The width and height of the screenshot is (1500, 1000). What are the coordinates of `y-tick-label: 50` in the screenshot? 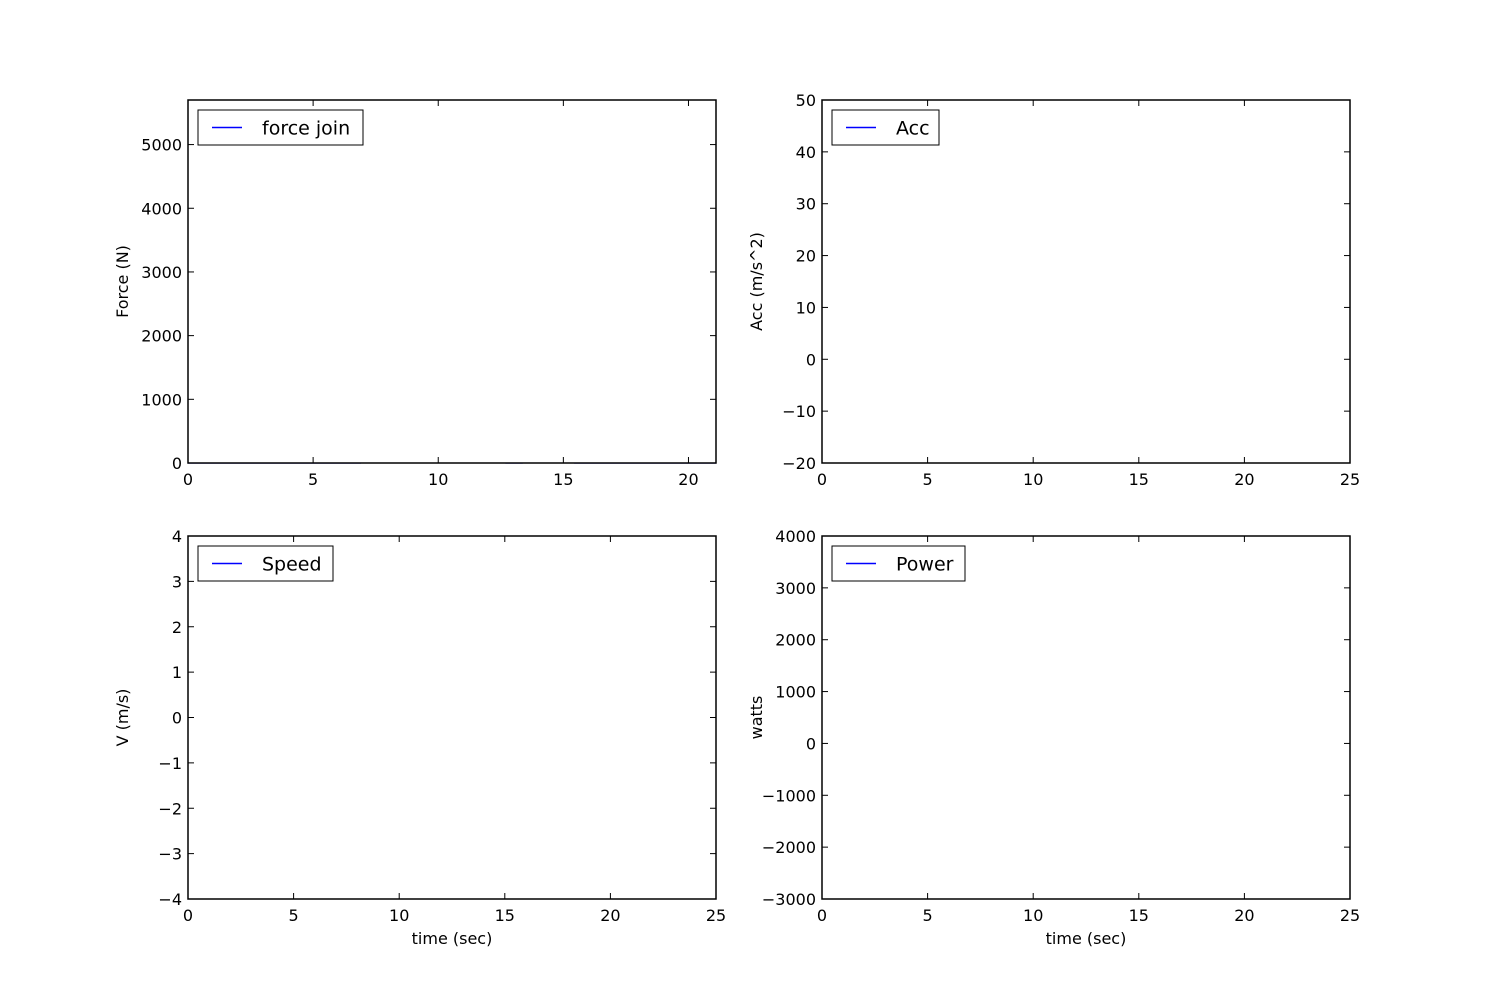 It's located at (806, 100).